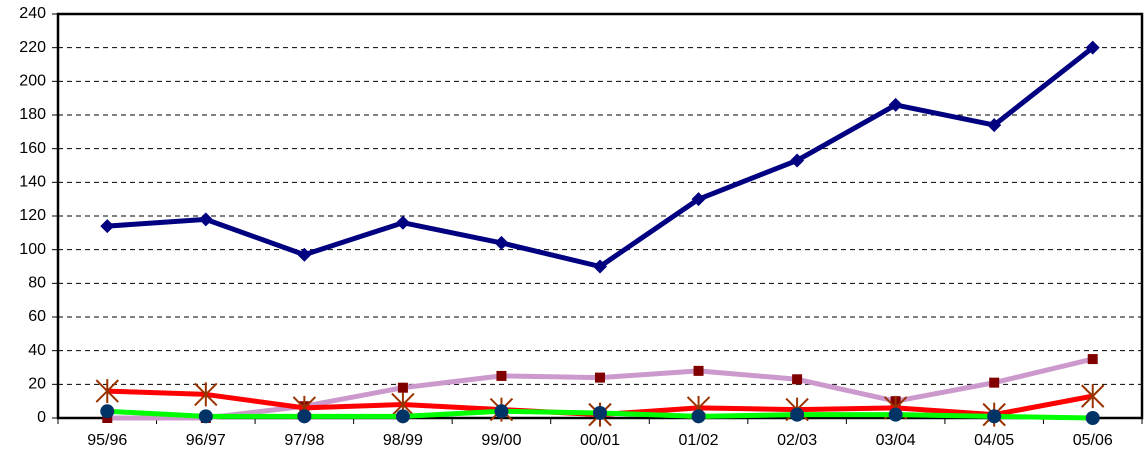 This screenshot has height=463, width=1146. What do you see at coordinates (1093, 440) in the screenshot?
I see `x-tick-label: 05/06` at bounding box center [1093, 440].